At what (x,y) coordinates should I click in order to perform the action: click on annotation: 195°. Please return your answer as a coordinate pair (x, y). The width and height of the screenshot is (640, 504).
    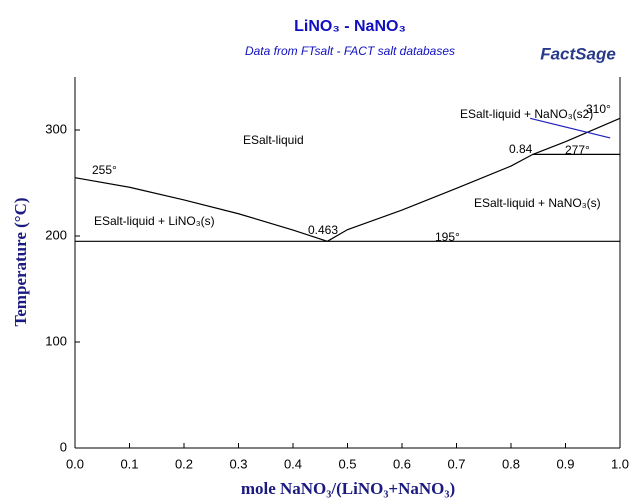
    Looking at the image, I should click on (447, 237).